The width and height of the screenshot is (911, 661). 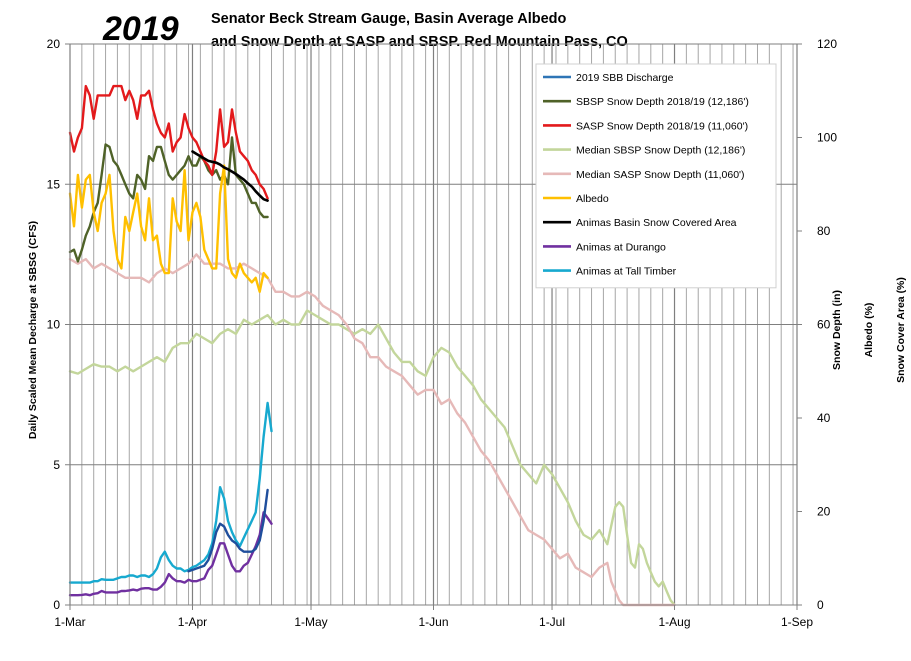 What do you see at coordinates (824, 512) in the screenshot?
I see `y-right-tick-label: 20` at bounding box center [824, 512].